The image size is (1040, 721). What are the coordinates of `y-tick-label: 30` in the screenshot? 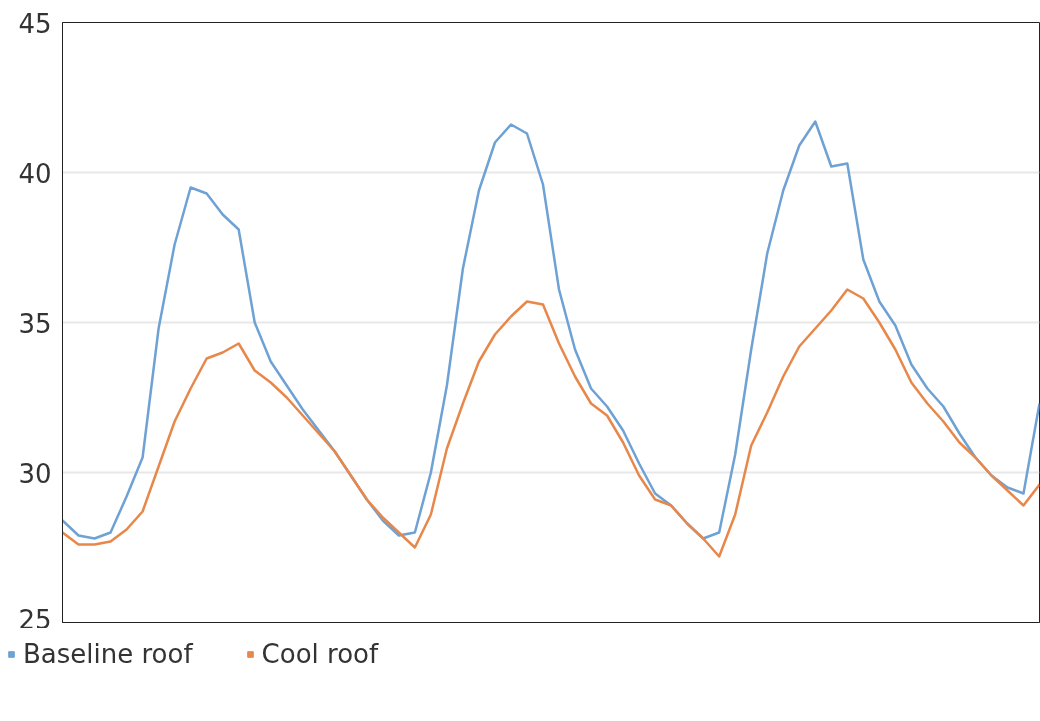 It's located at (35, 473).